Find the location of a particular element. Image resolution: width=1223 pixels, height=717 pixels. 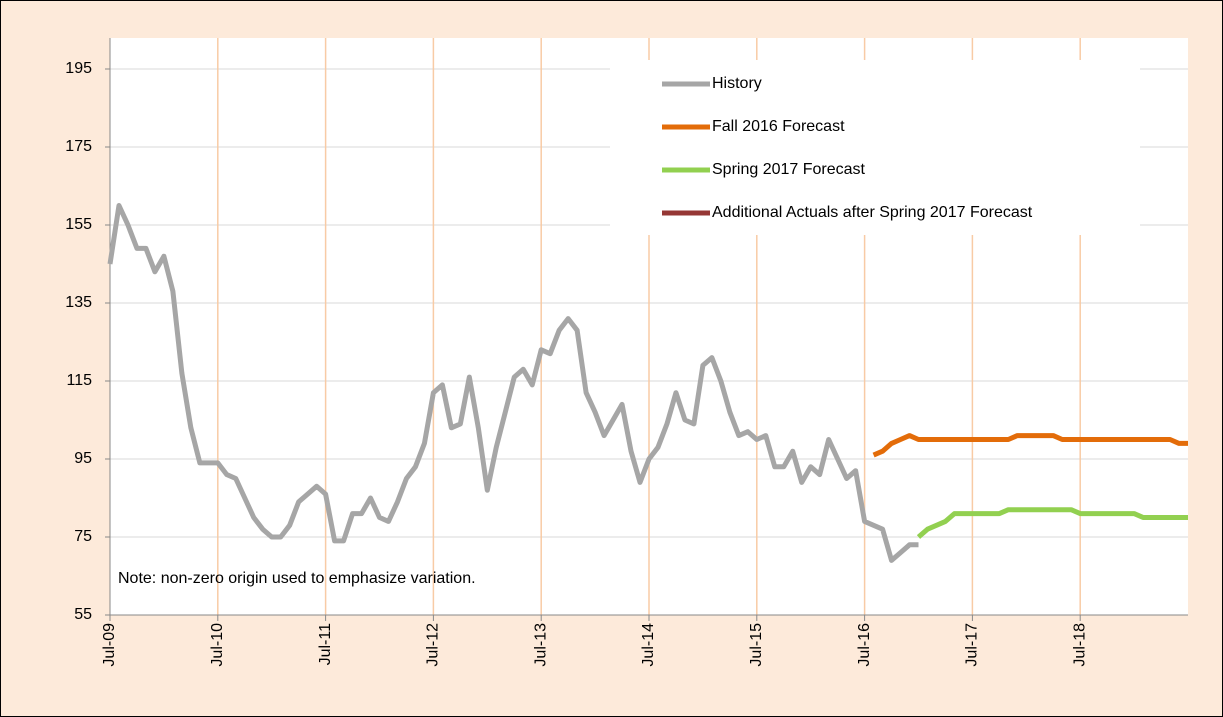

x-tick-label: Jul-09 is located at coordinates (109, 645).